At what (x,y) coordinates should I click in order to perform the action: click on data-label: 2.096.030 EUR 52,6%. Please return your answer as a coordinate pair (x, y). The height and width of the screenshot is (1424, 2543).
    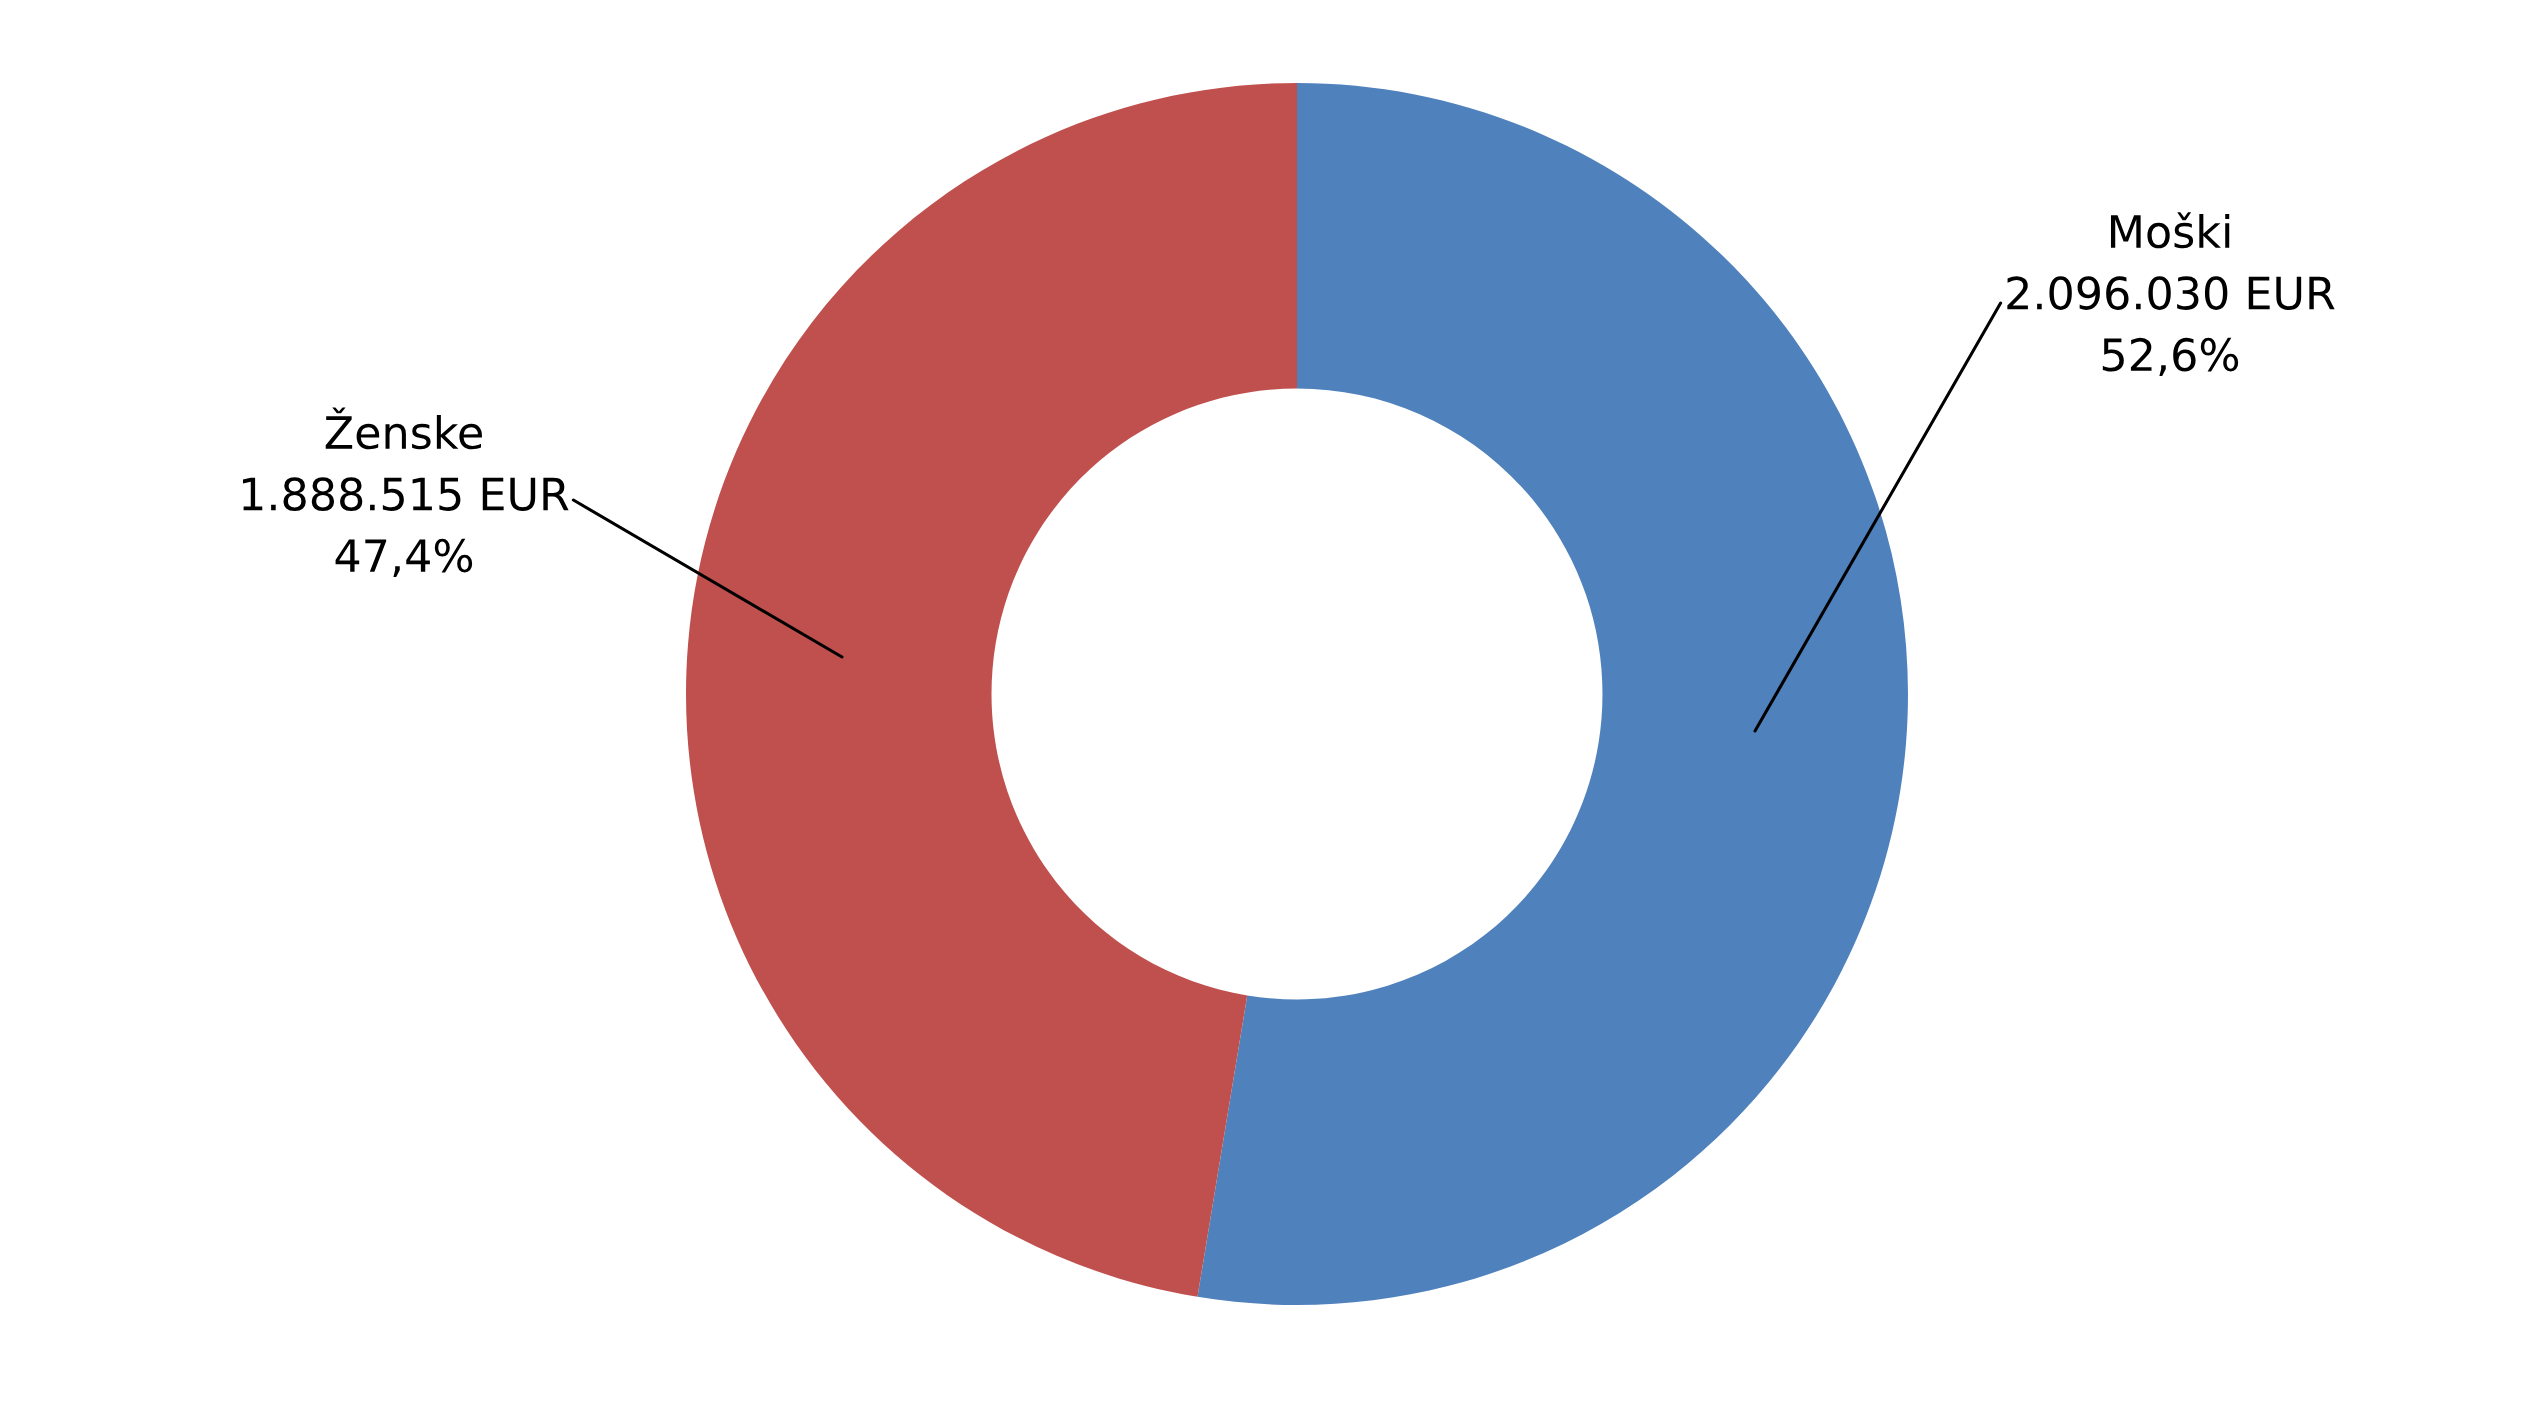
    Looking at the image, I should click on (2171, 326).